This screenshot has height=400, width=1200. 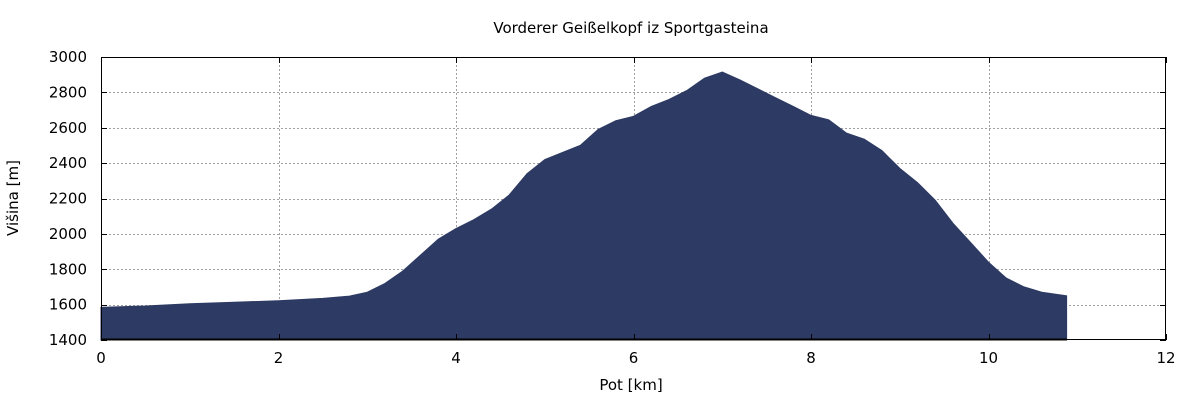 What do you see at coordinates (630, 385) in the screenshot?
I see `x-axis-label: Pot [km]` at bounding box center [630, 385].